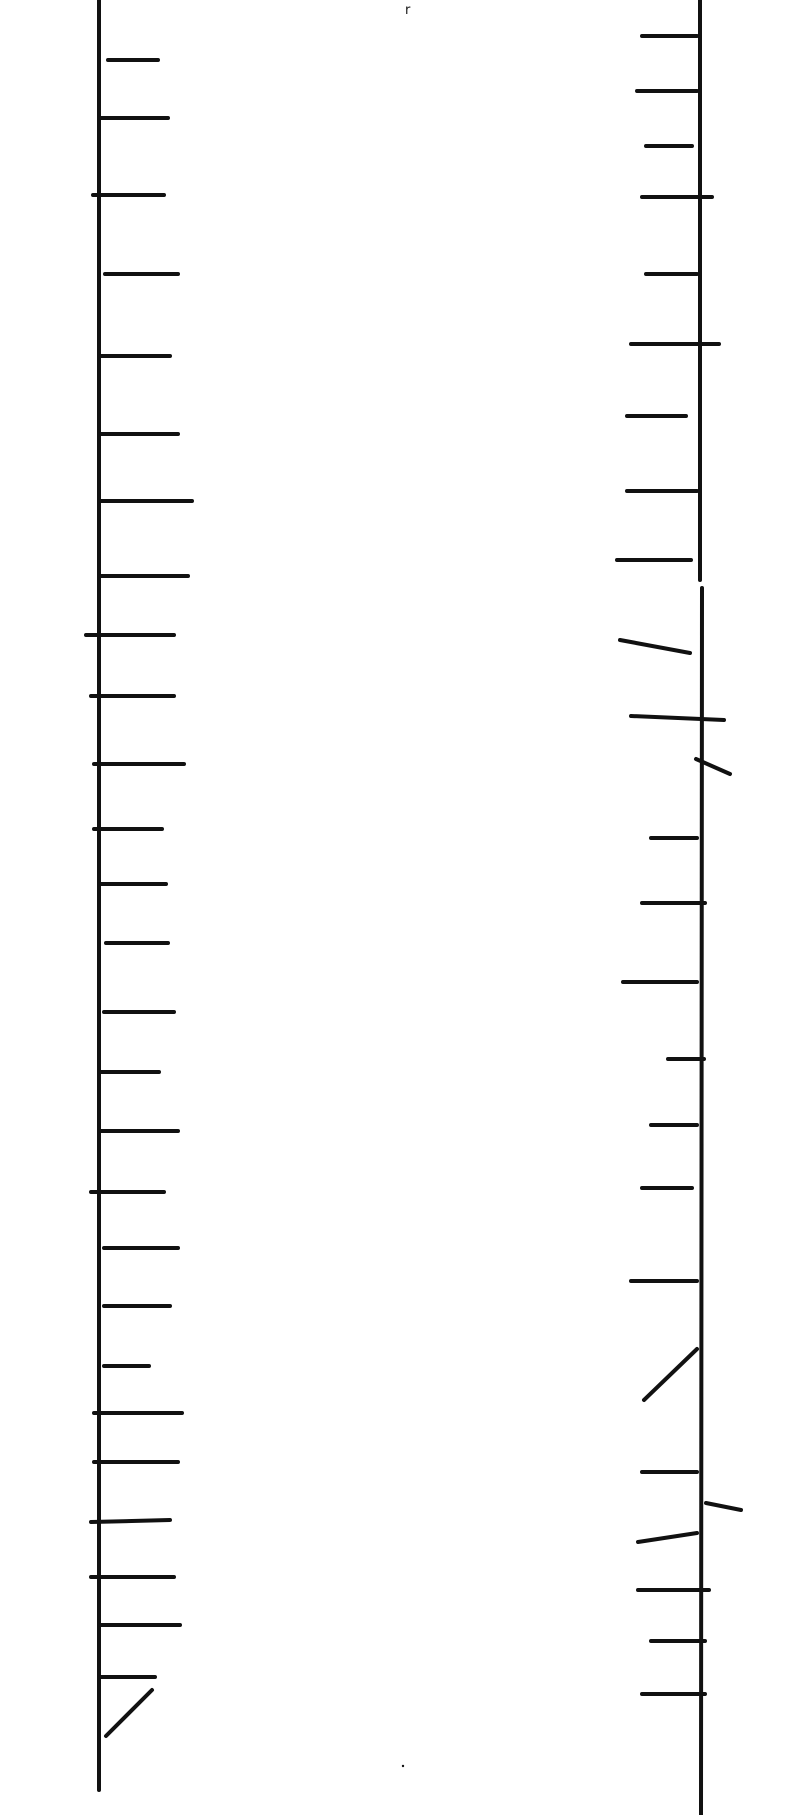  Describe the element at coordinates (139, 898) in the screenshot. I see `left-rail-ticks` at that location.